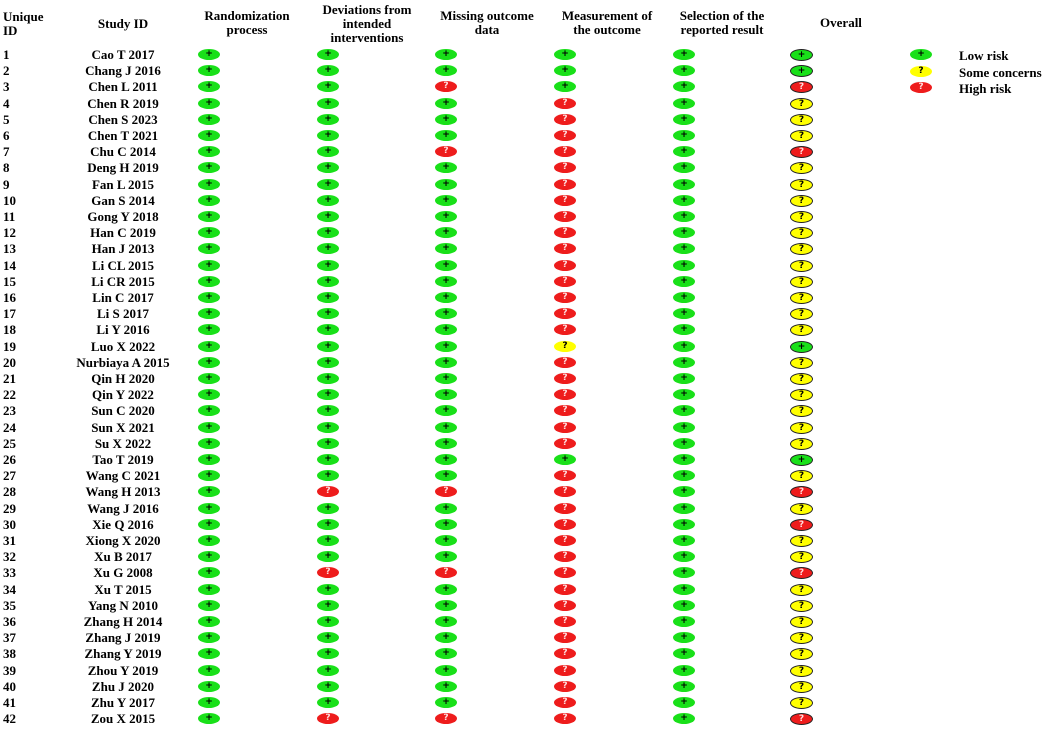 The height and width of the screenshot is (733, 1052). Describe the element at coordinates (123, 605) in the screenshot. I see `study-id: Yang N 2010` at that location.